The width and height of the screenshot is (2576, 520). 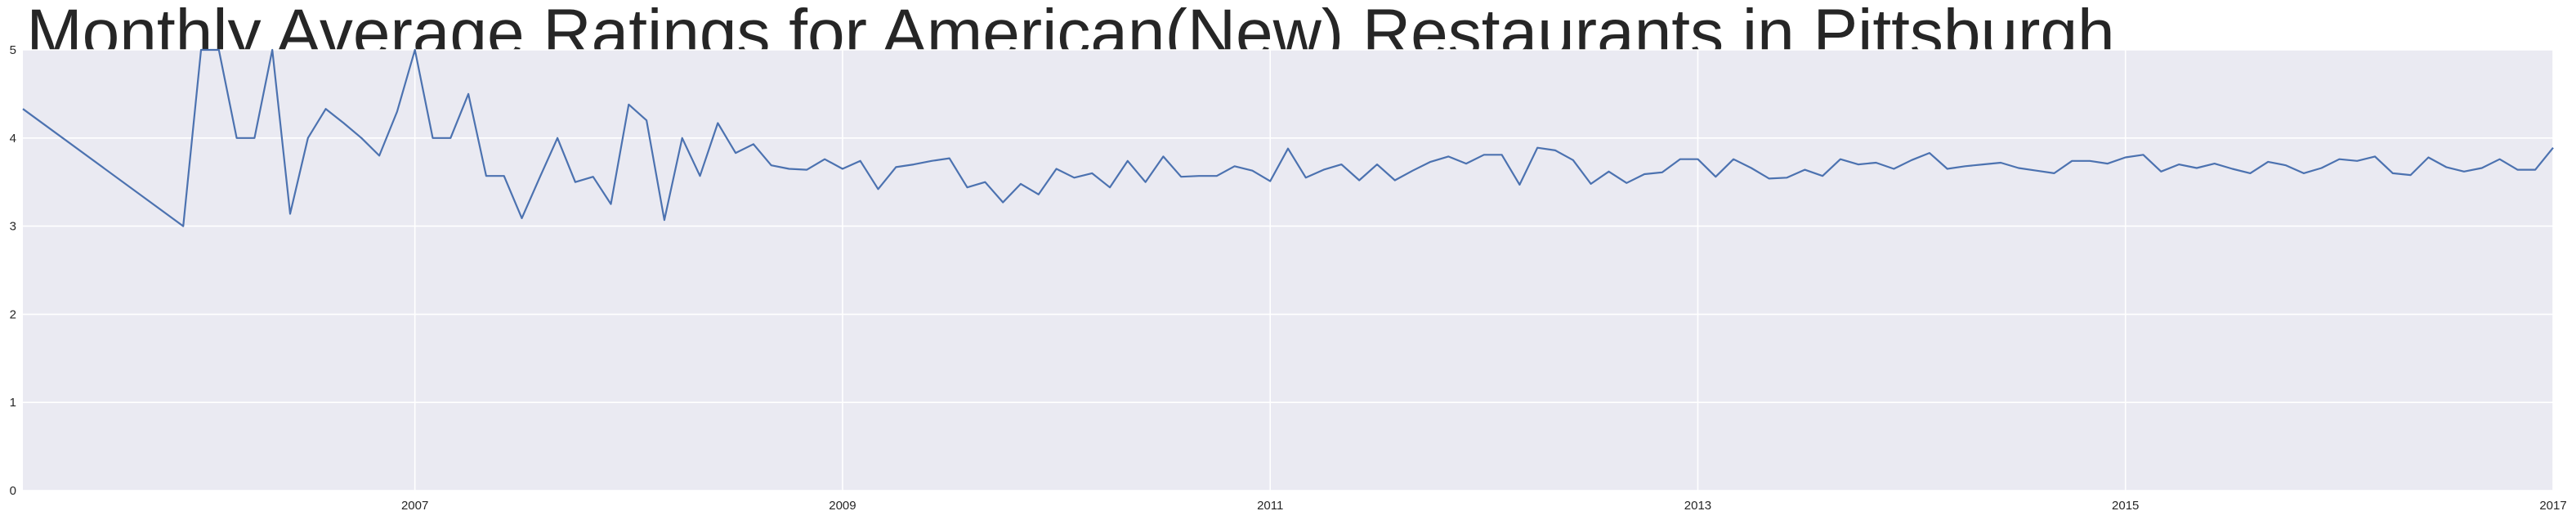 What do you see at coordinates (13, 50) in the screenshot?
I see `y-tick-label: 5` at bounding box center [13, 50].